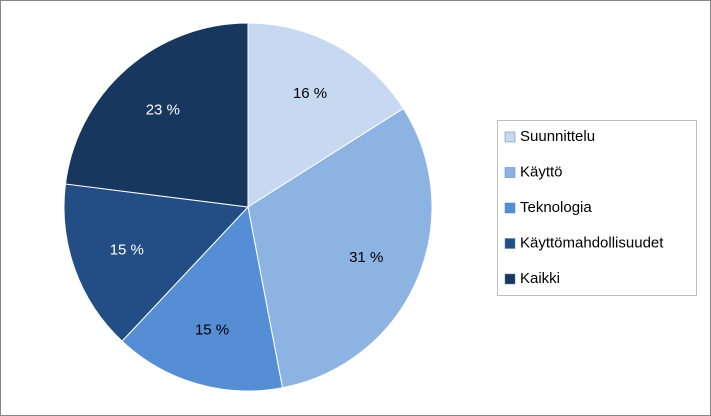  I want to click on data-label: 23 %, so click(163, 109).